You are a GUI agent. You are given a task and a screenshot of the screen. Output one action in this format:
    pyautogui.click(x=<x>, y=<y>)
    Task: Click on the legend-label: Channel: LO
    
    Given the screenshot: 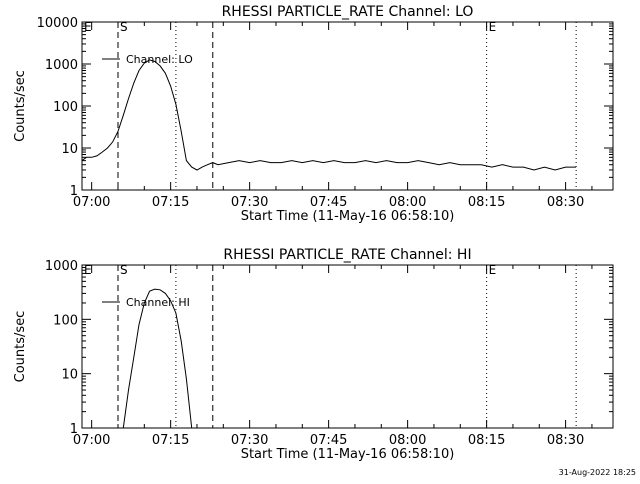 What is the action you would take?
    pyautogui.click(x=159, y=59)
    